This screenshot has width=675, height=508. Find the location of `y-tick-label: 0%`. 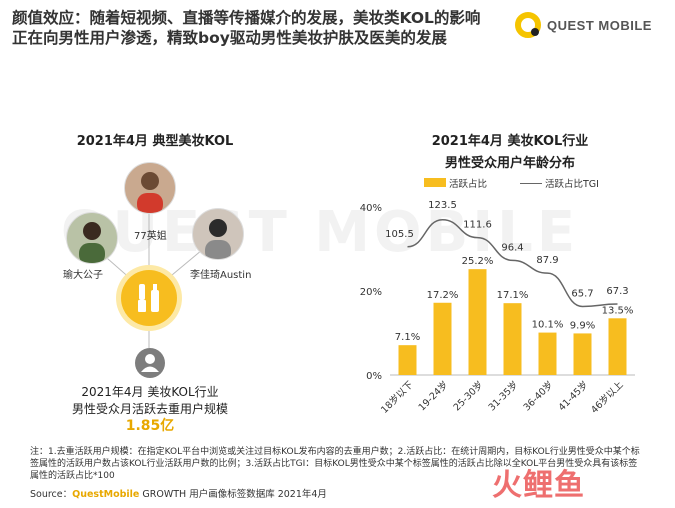

y-tick-label: 0% is located at coordinates (374, 376).